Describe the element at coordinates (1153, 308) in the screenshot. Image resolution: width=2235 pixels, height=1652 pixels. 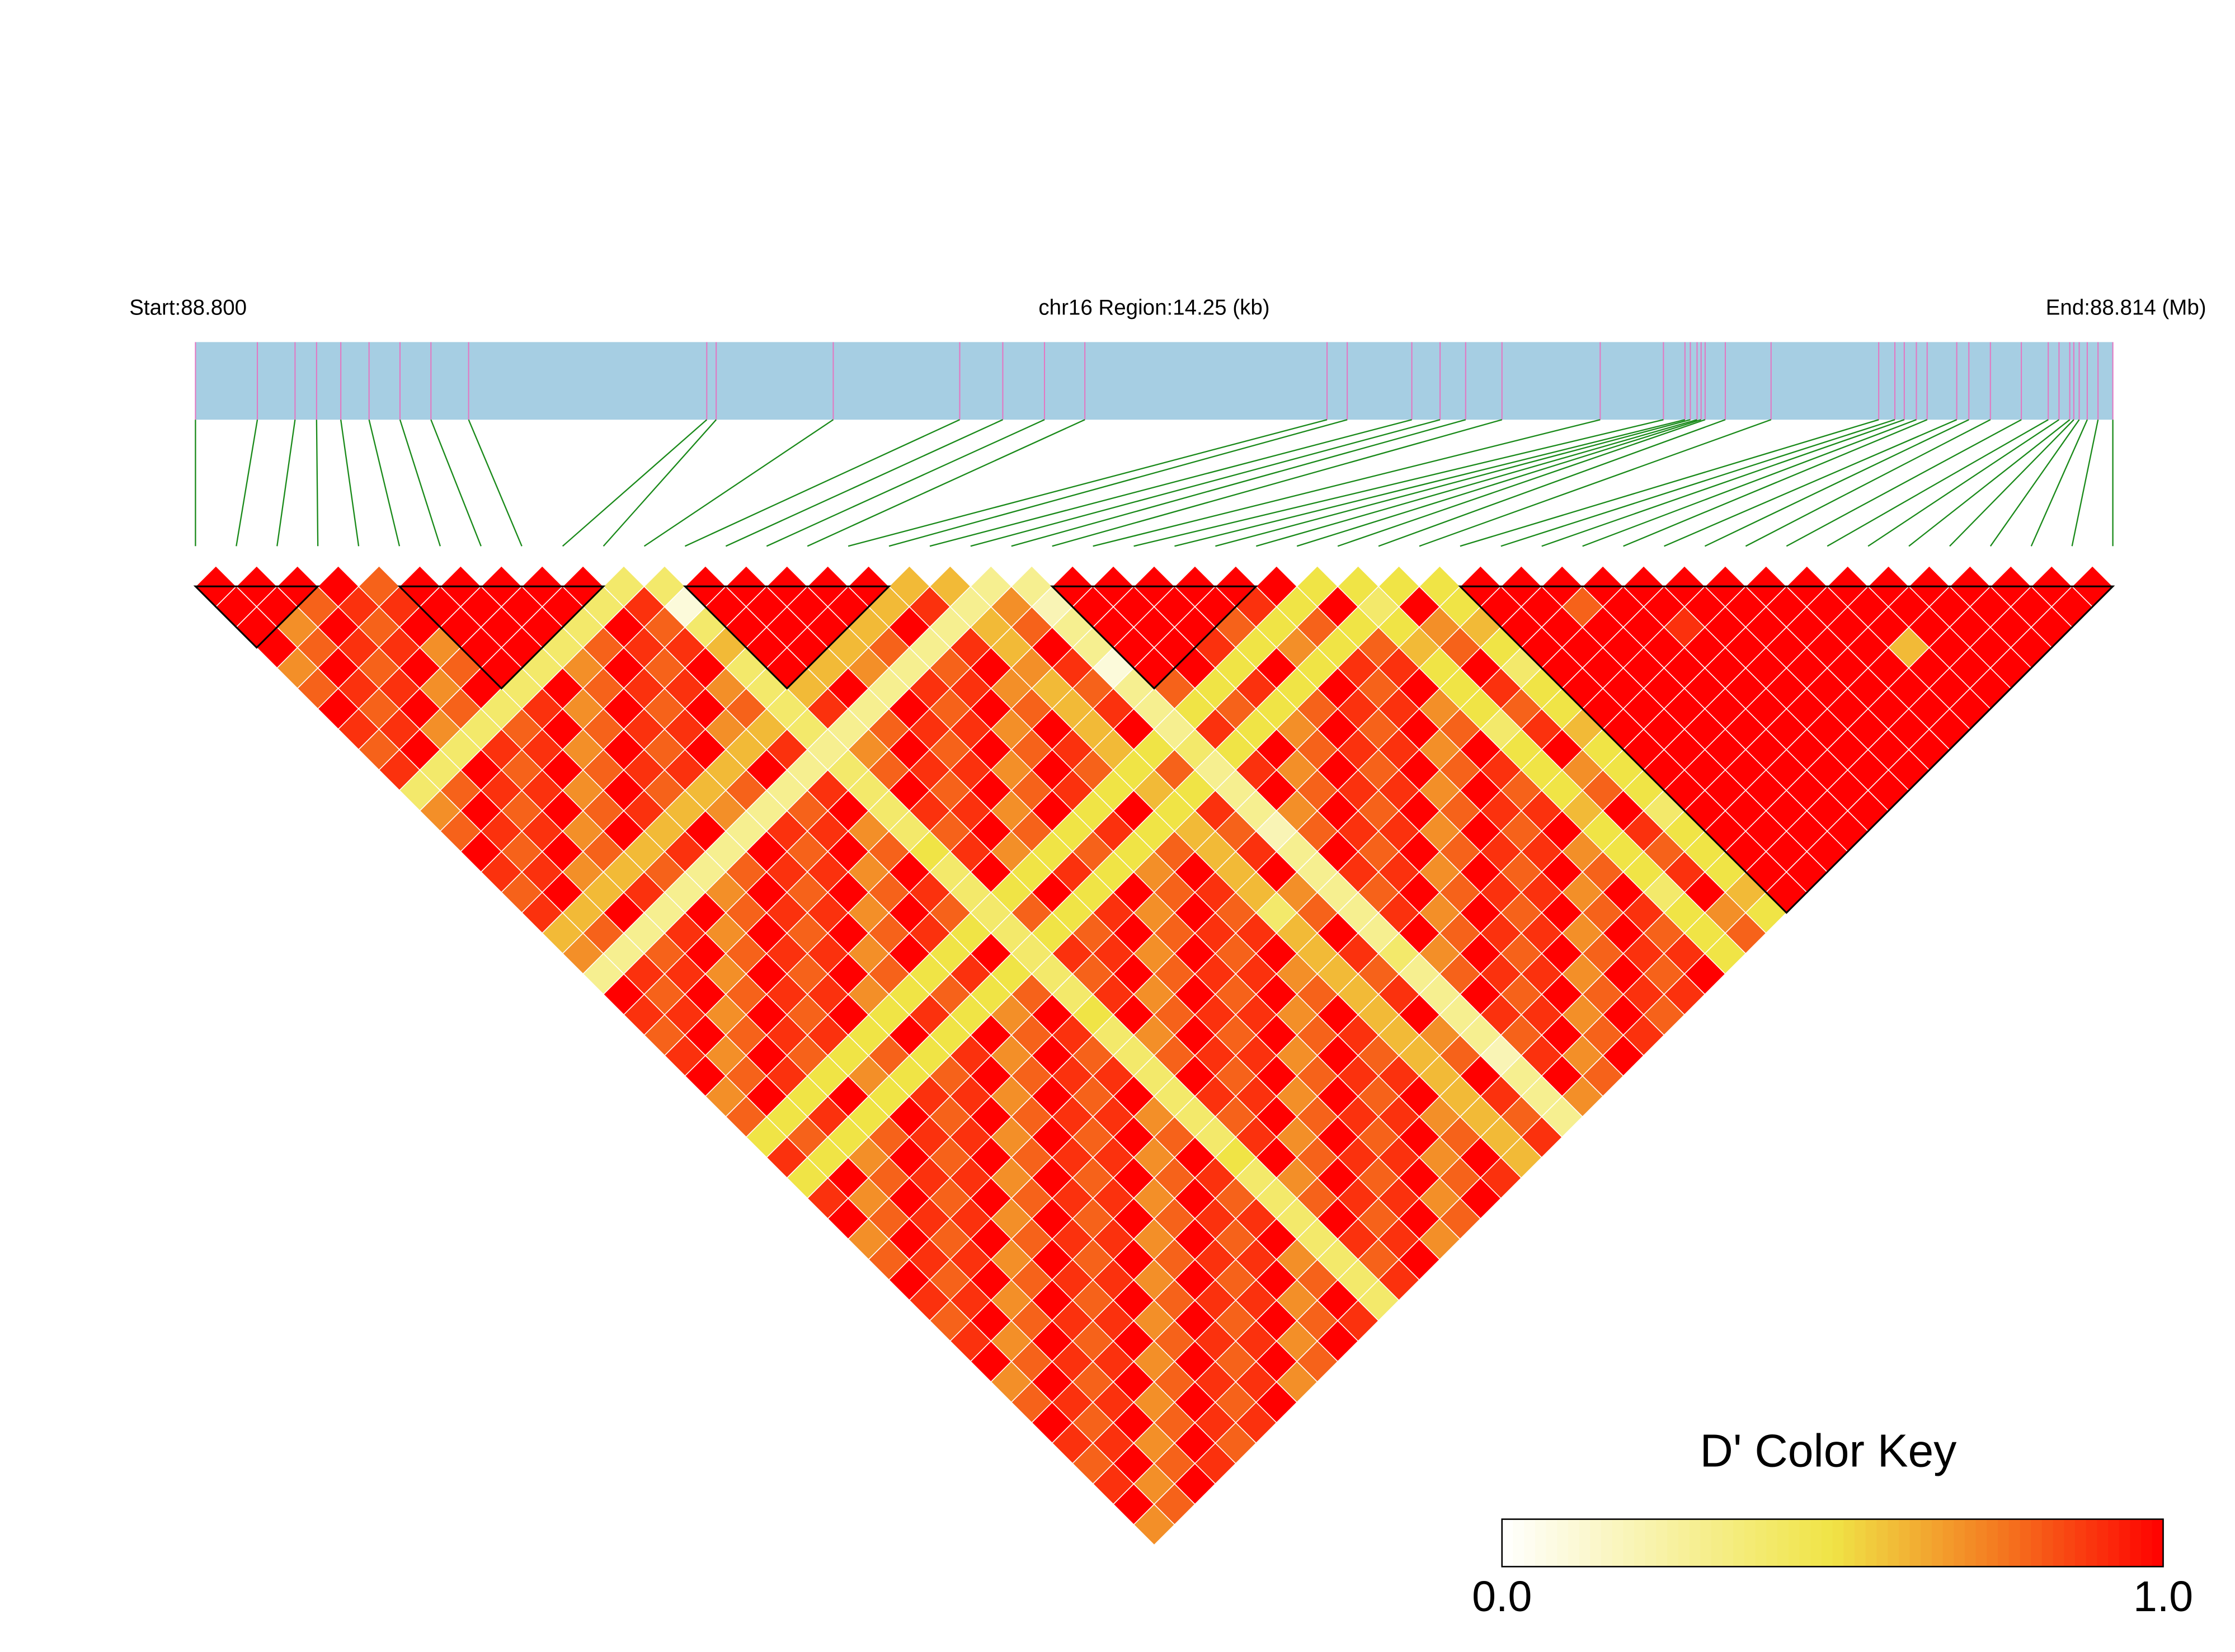
I see `region-label: chr16 Region:14.25 (kb)` at that location.